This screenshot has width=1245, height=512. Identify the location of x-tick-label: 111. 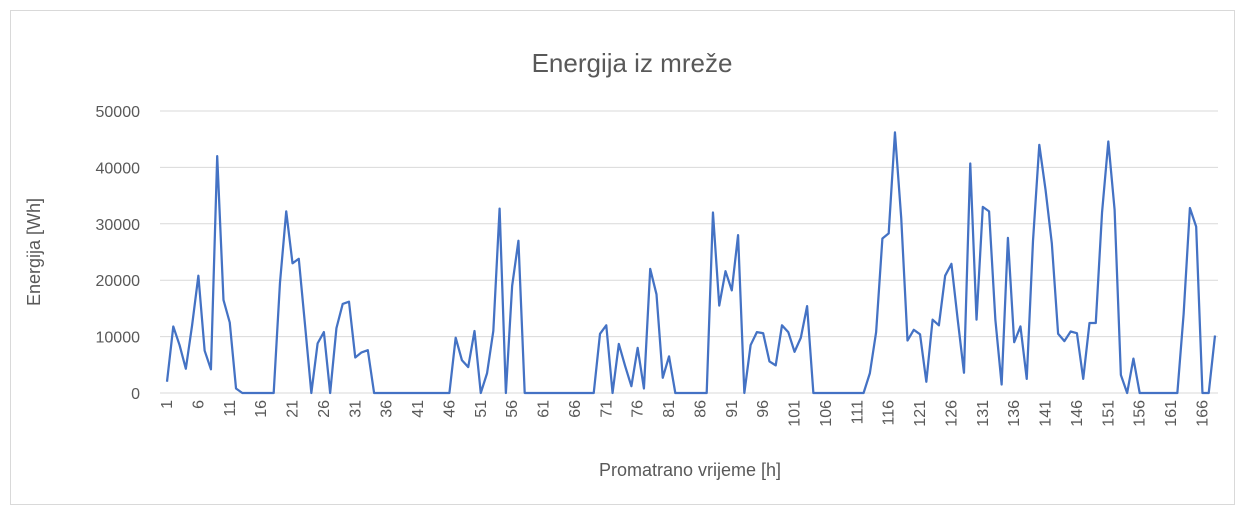
(857, 412).